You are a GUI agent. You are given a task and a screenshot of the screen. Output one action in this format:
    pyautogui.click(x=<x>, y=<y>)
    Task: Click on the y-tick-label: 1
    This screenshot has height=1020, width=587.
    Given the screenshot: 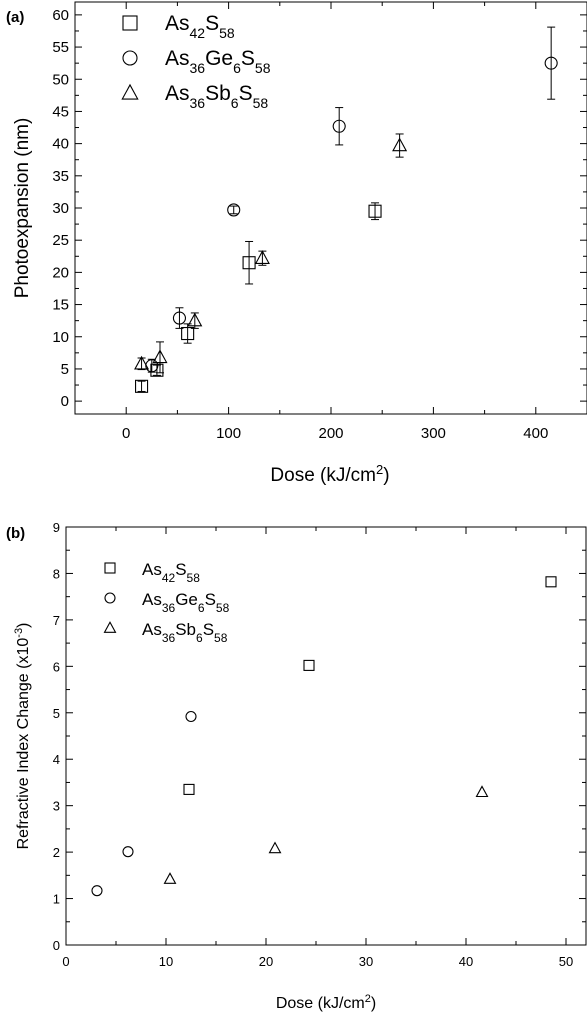 What is the action you would take?
    pyautogui.click(x=56, y=899)
    